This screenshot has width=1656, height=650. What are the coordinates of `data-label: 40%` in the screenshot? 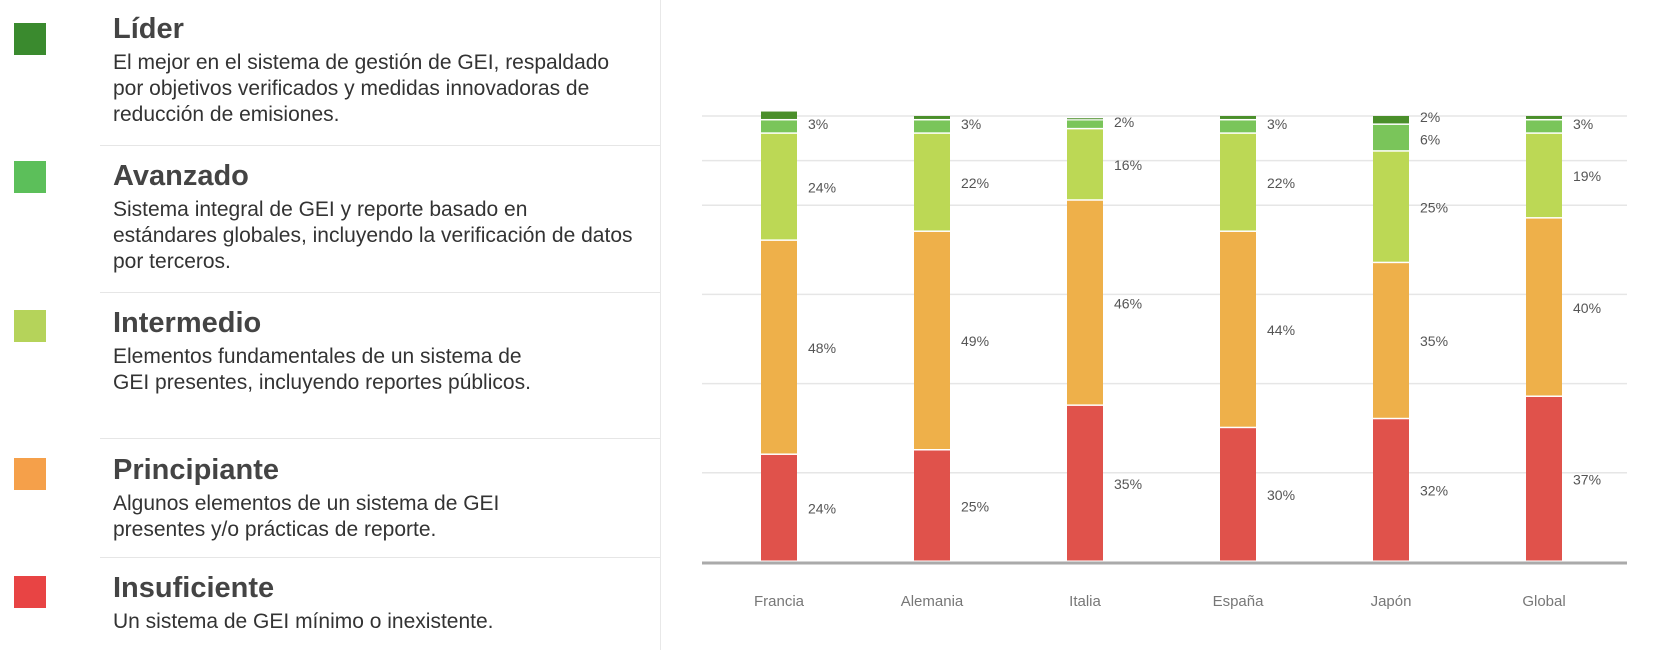 It's located at (1587, 308).